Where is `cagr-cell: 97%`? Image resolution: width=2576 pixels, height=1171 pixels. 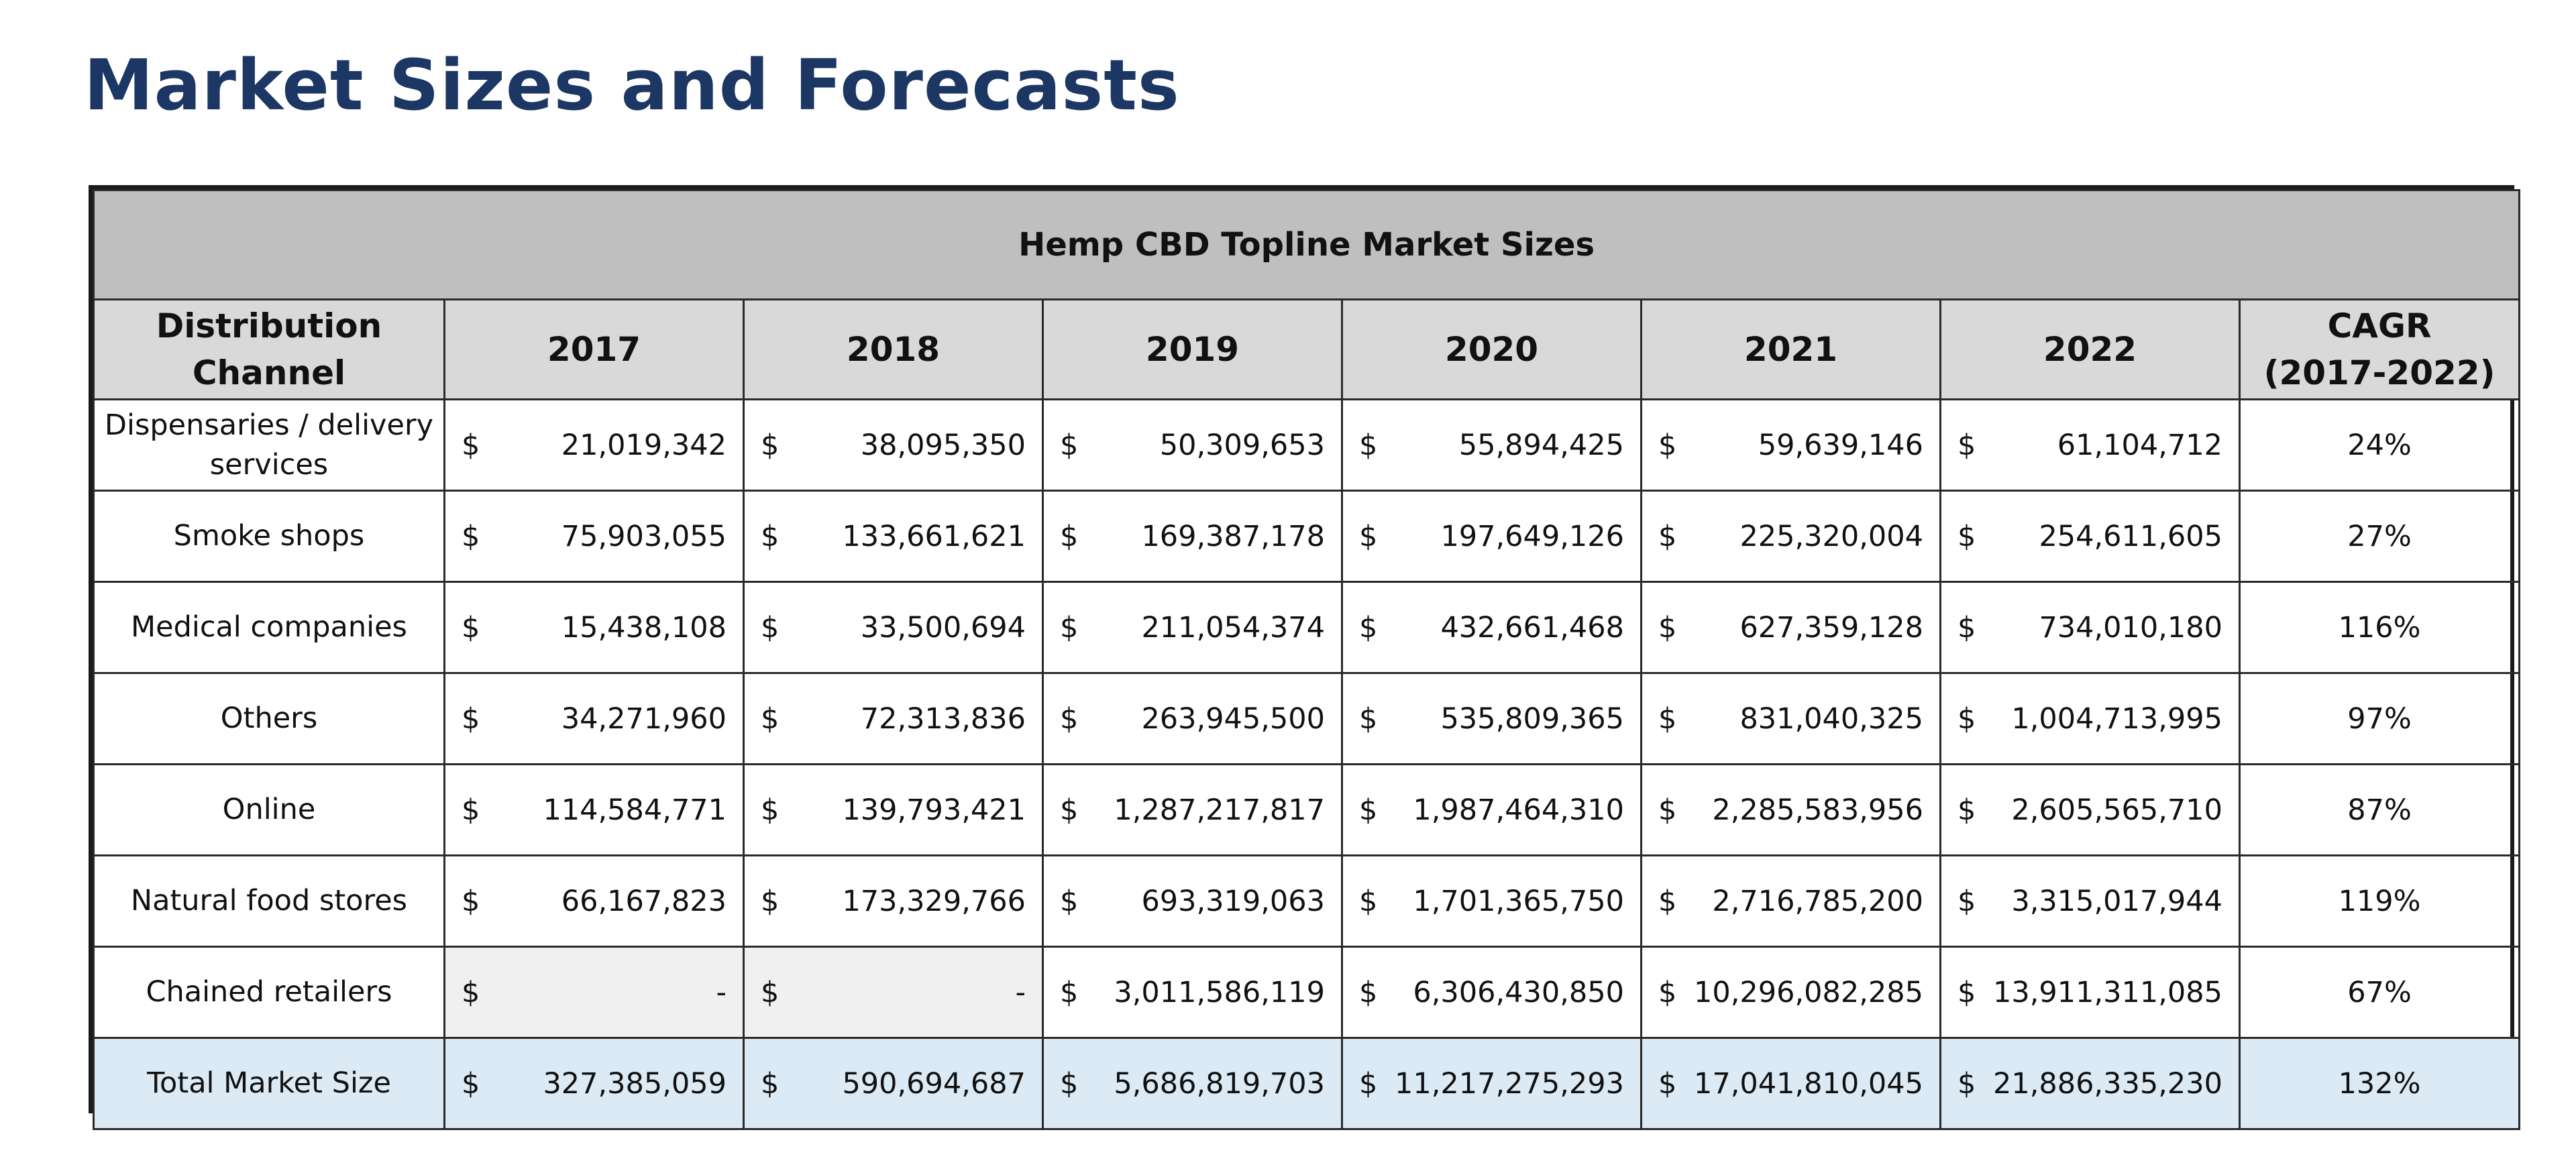 cagr-cell: 97% is located at coordinates (2379, 718).